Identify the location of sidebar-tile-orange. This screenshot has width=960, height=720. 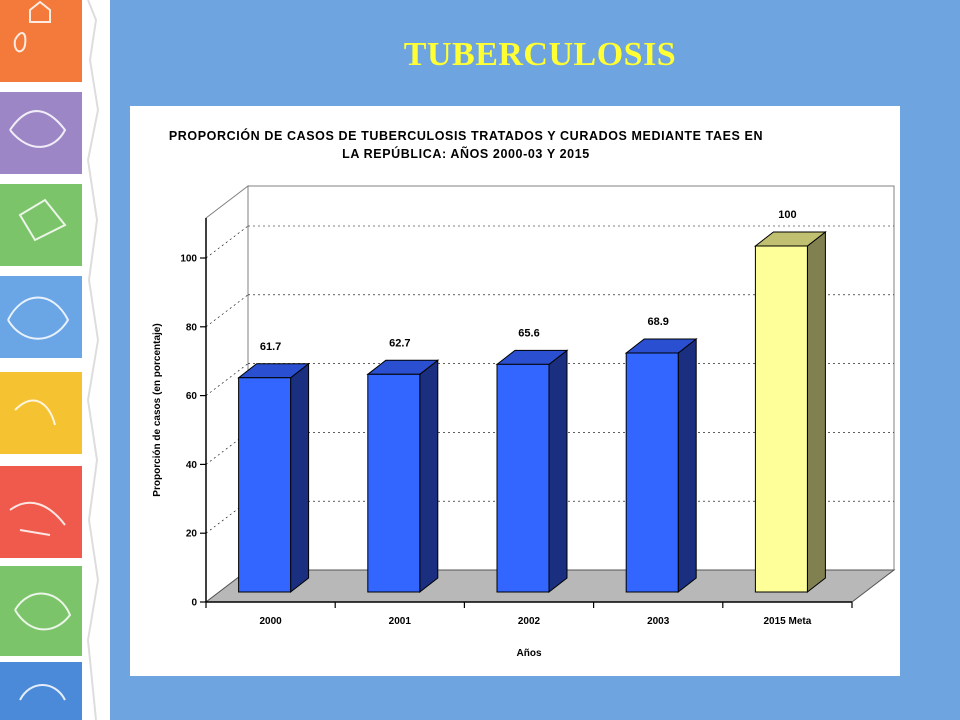
(41, 41).